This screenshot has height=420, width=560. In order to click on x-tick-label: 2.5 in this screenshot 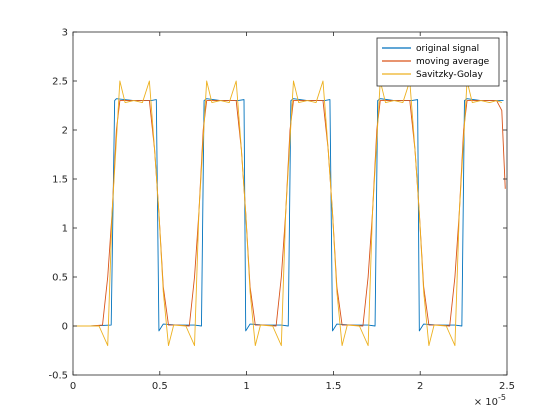, I will do `click(507, 386)`.